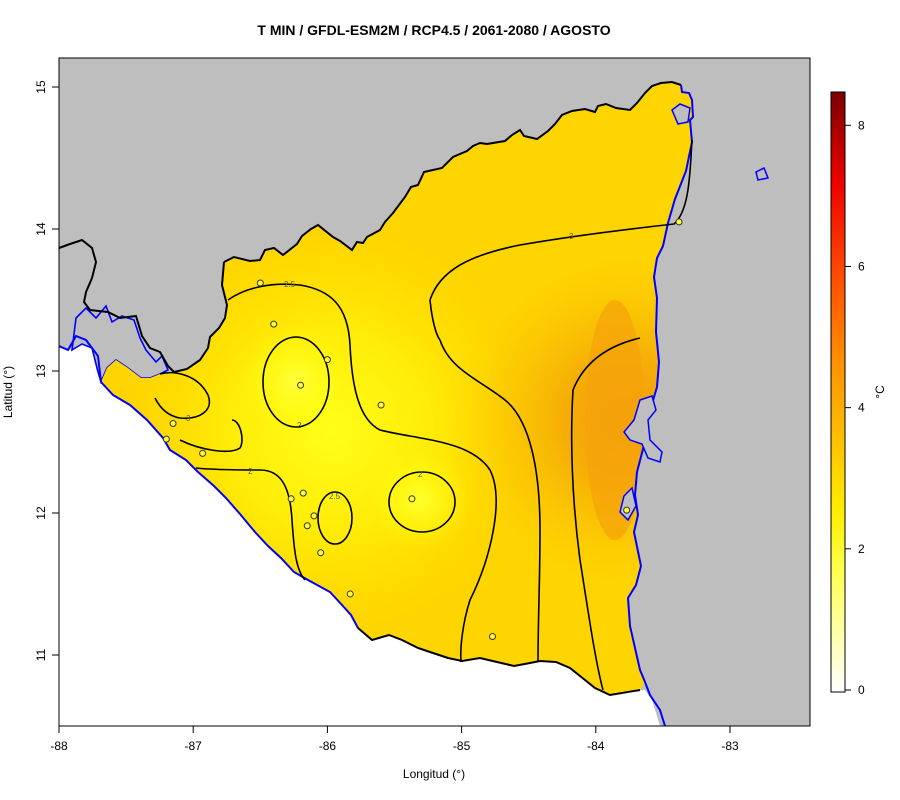 This screenshot has width=900, height=800. What do you see at coordinates (144, 306) in the screenshot?
I see `honduras-border` at bounding box center [144, 306].